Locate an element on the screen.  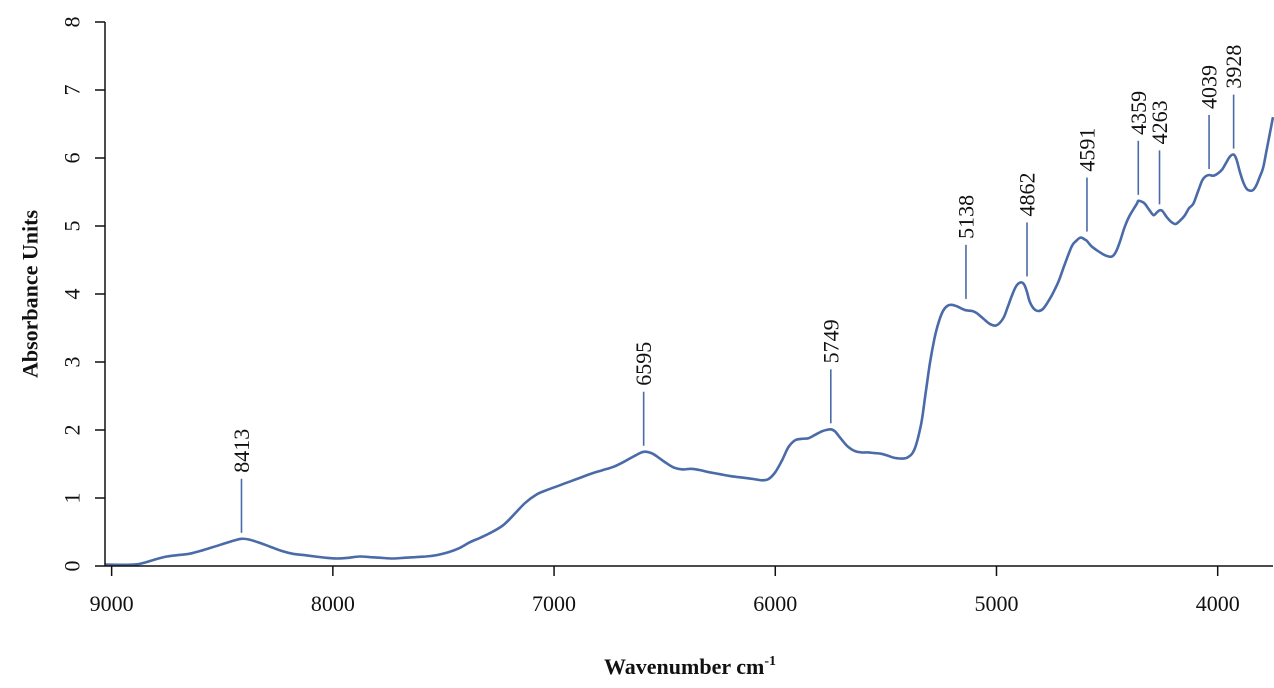
y-tick-label: 6 is located at coordinates (72, 158).